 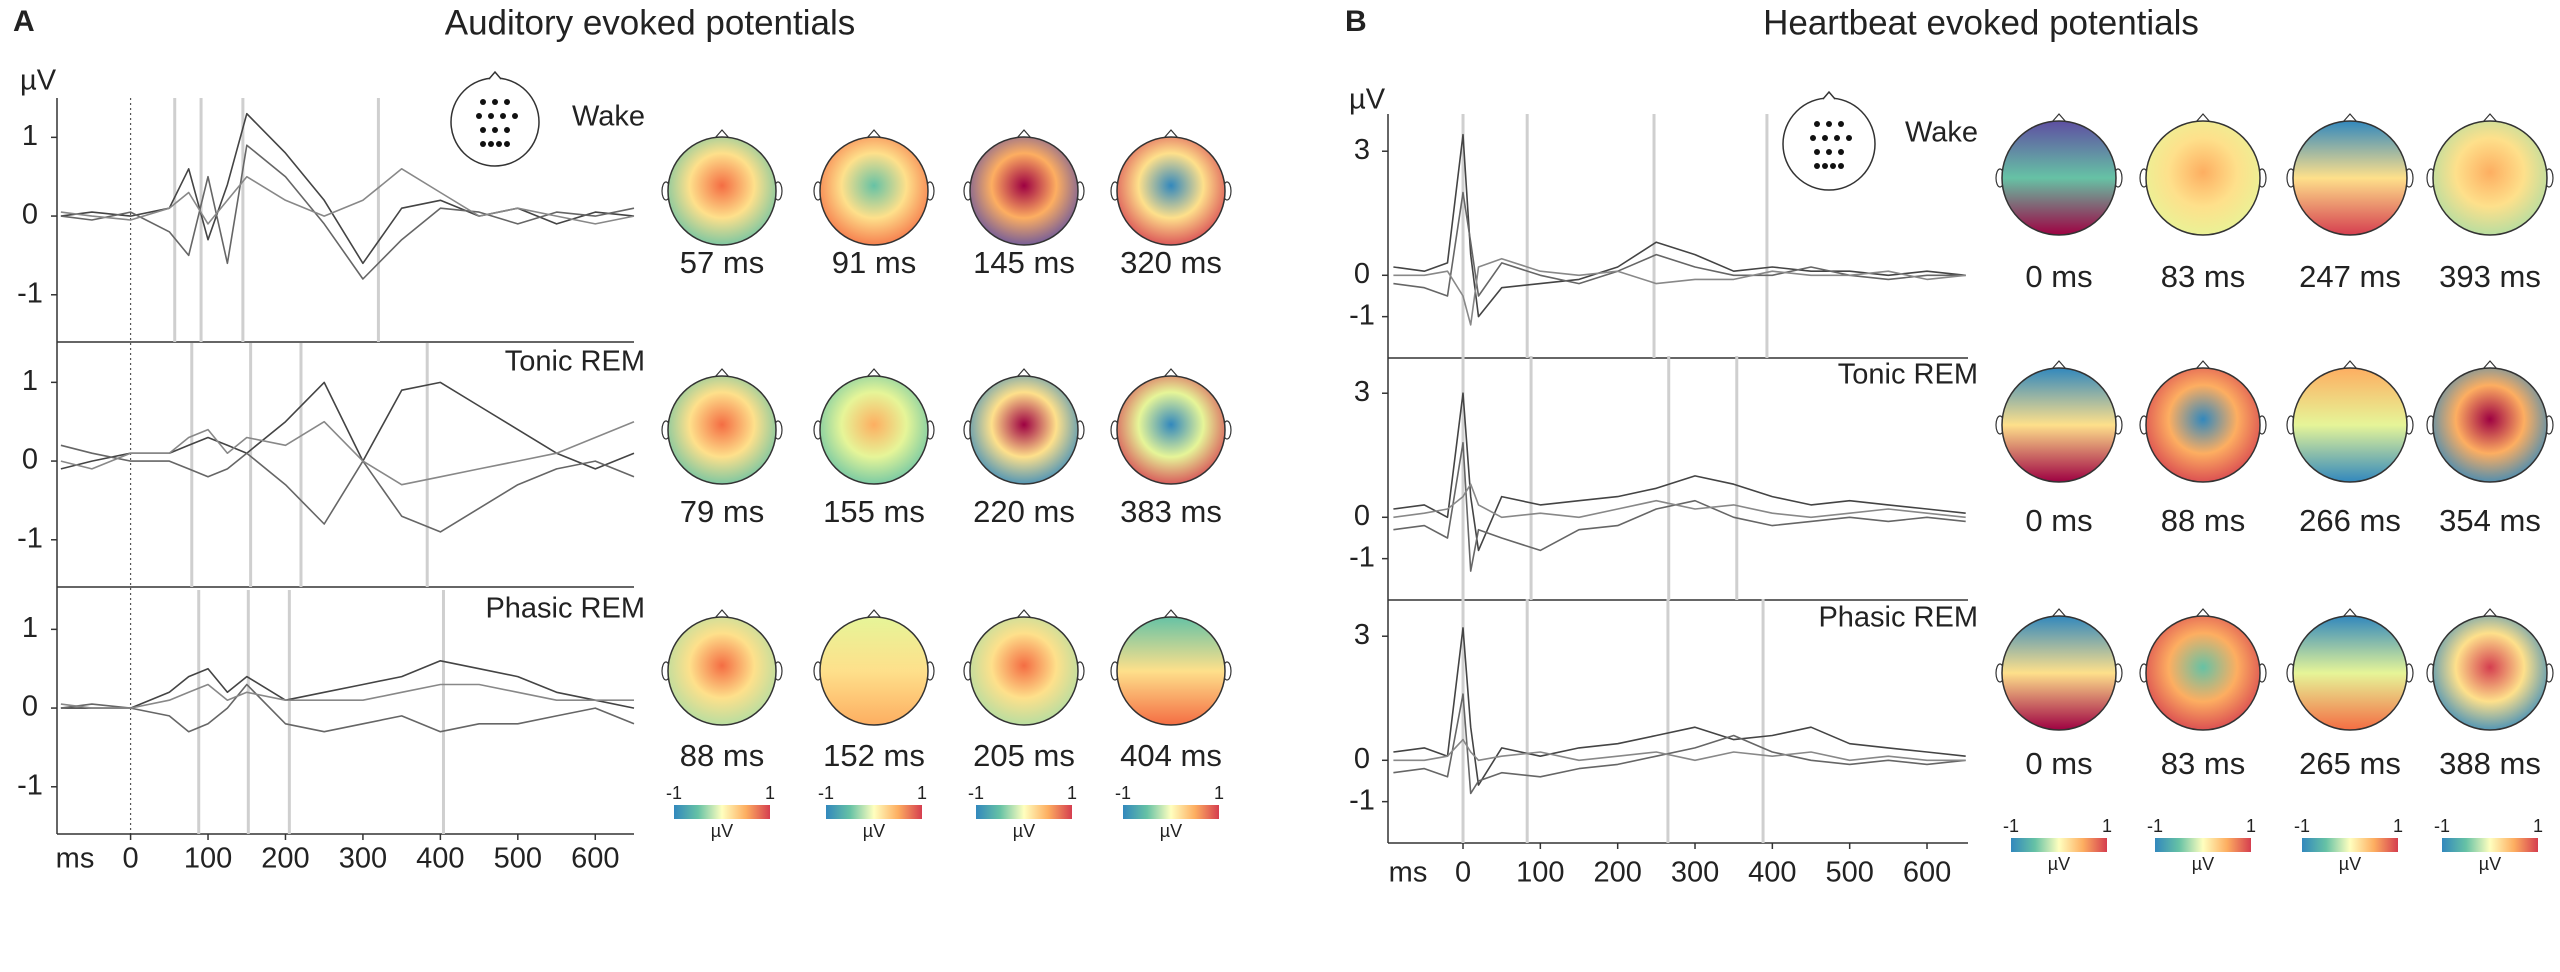 What do you see at coordinates (2203, 763) in the screenshot?
I see `latency-label: 83 ms` at bounding box center [2203, 763].